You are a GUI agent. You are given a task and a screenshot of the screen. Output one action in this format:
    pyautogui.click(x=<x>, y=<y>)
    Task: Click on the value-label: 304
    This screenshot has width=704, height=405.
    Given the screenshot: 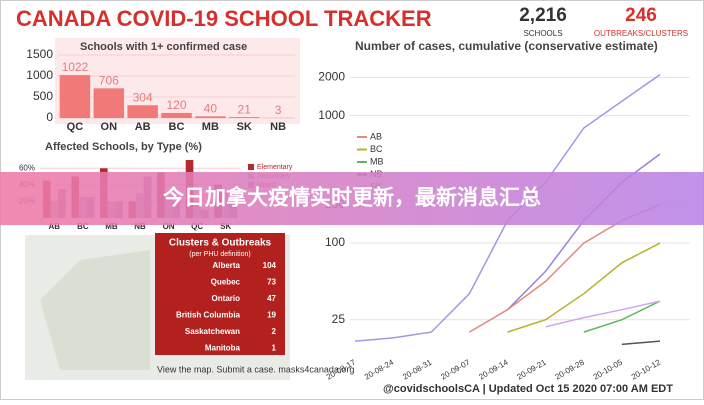 What is the action you would take?
    pyautogui.click(x=143, y=97)
    